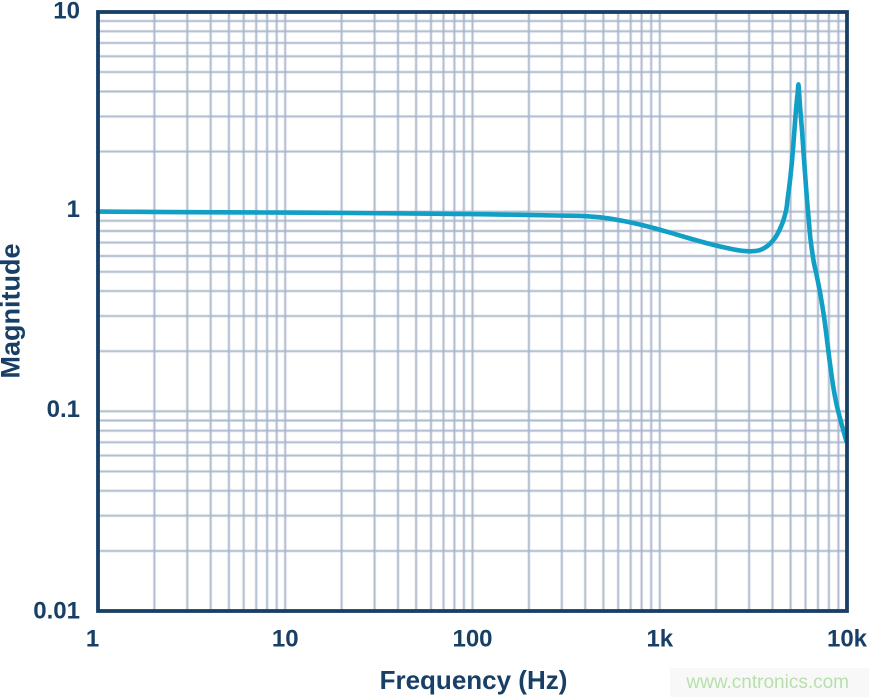  I want to click on svg-text: 0.1, so click(63, 409).